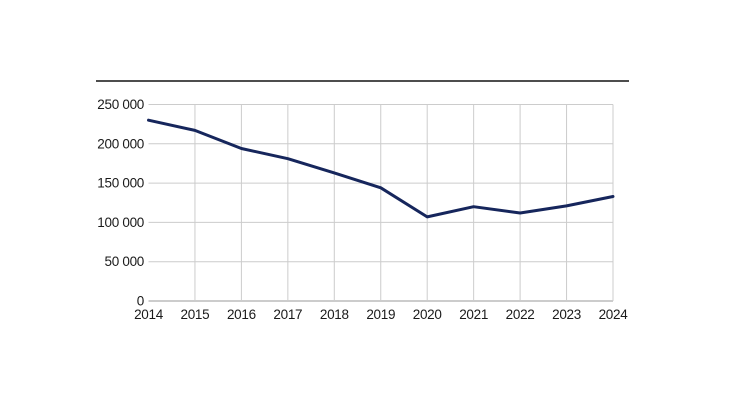  I want to click on y-tick-label: 0, so click(140, 301).